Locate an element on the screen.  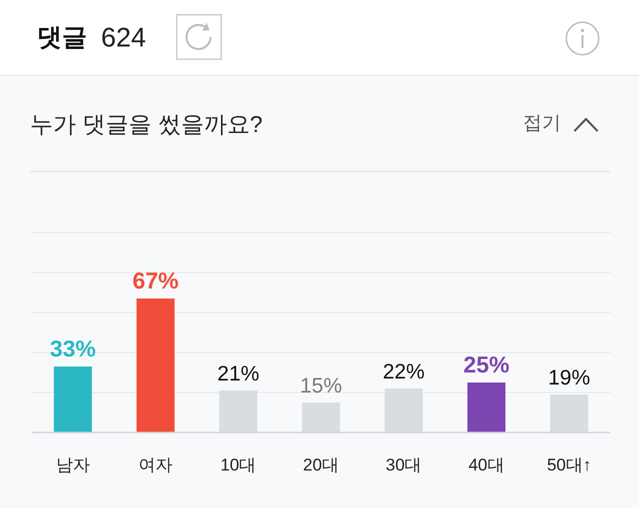
x-tick-label: 여자 is located at coordinates (155, 465).